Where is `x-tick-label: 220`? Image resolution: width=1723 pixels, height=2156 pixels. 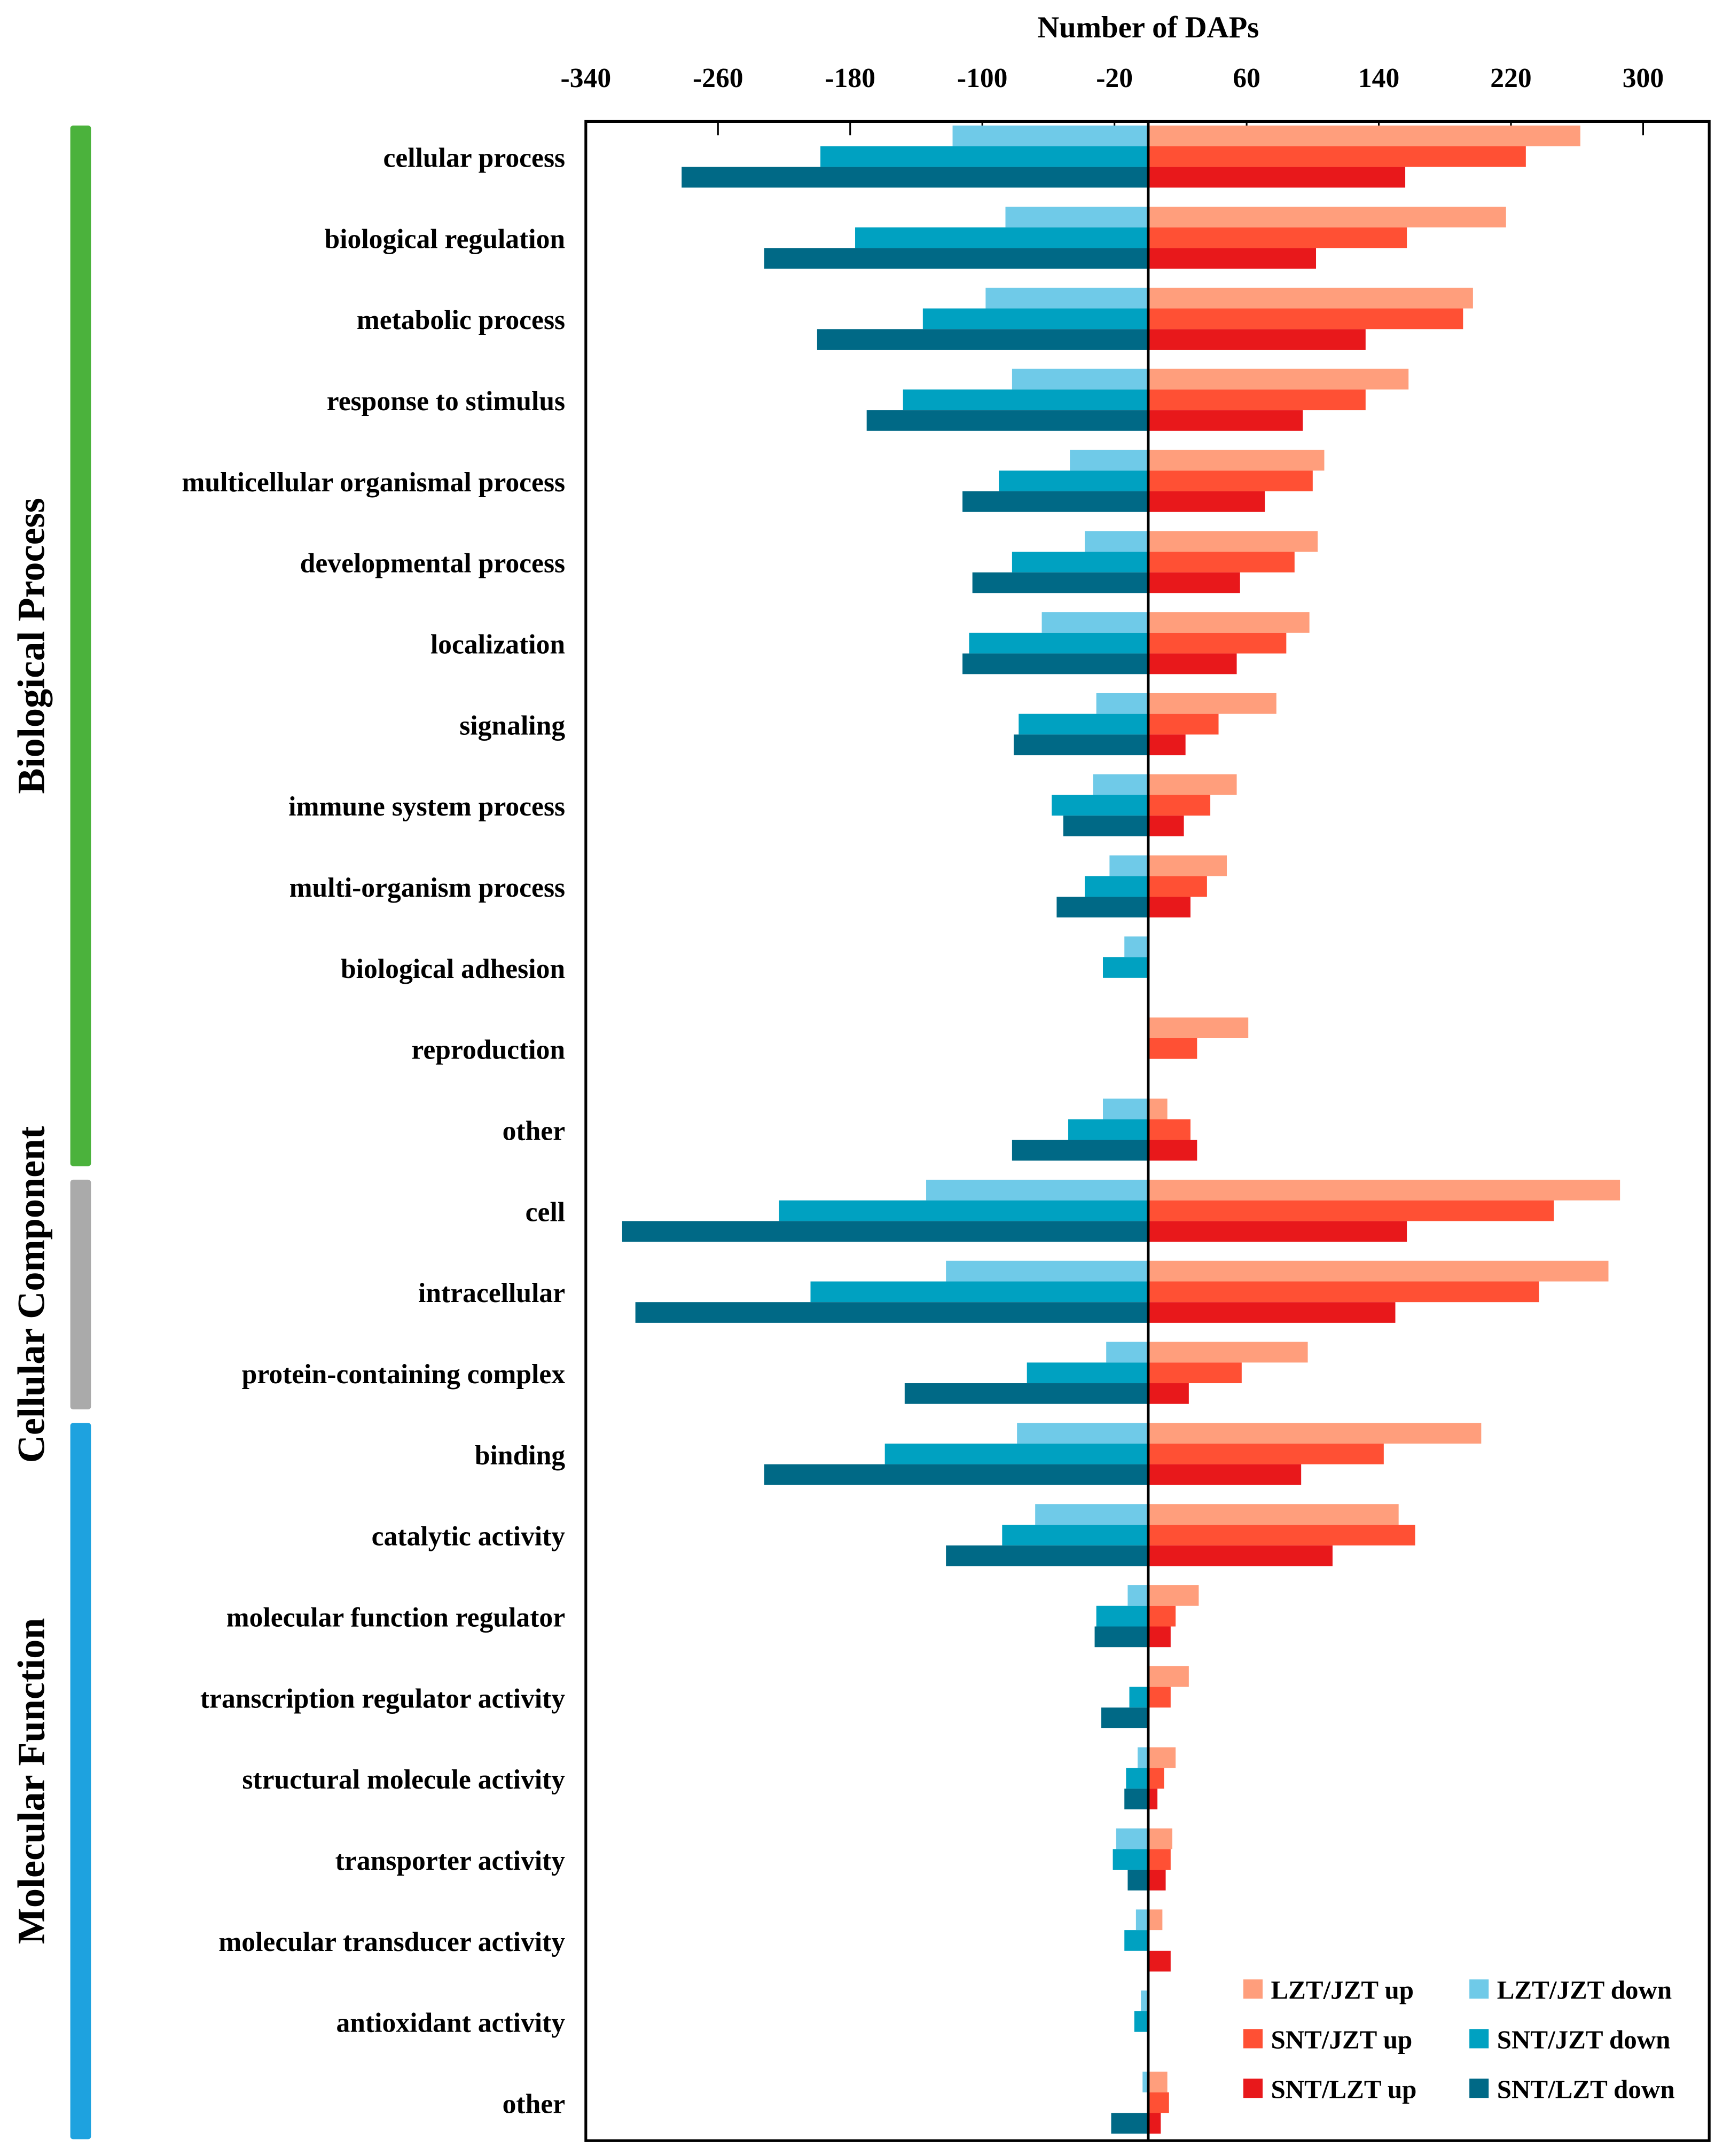 x-tick-label: 220 is located at coordinates (1510, 78).